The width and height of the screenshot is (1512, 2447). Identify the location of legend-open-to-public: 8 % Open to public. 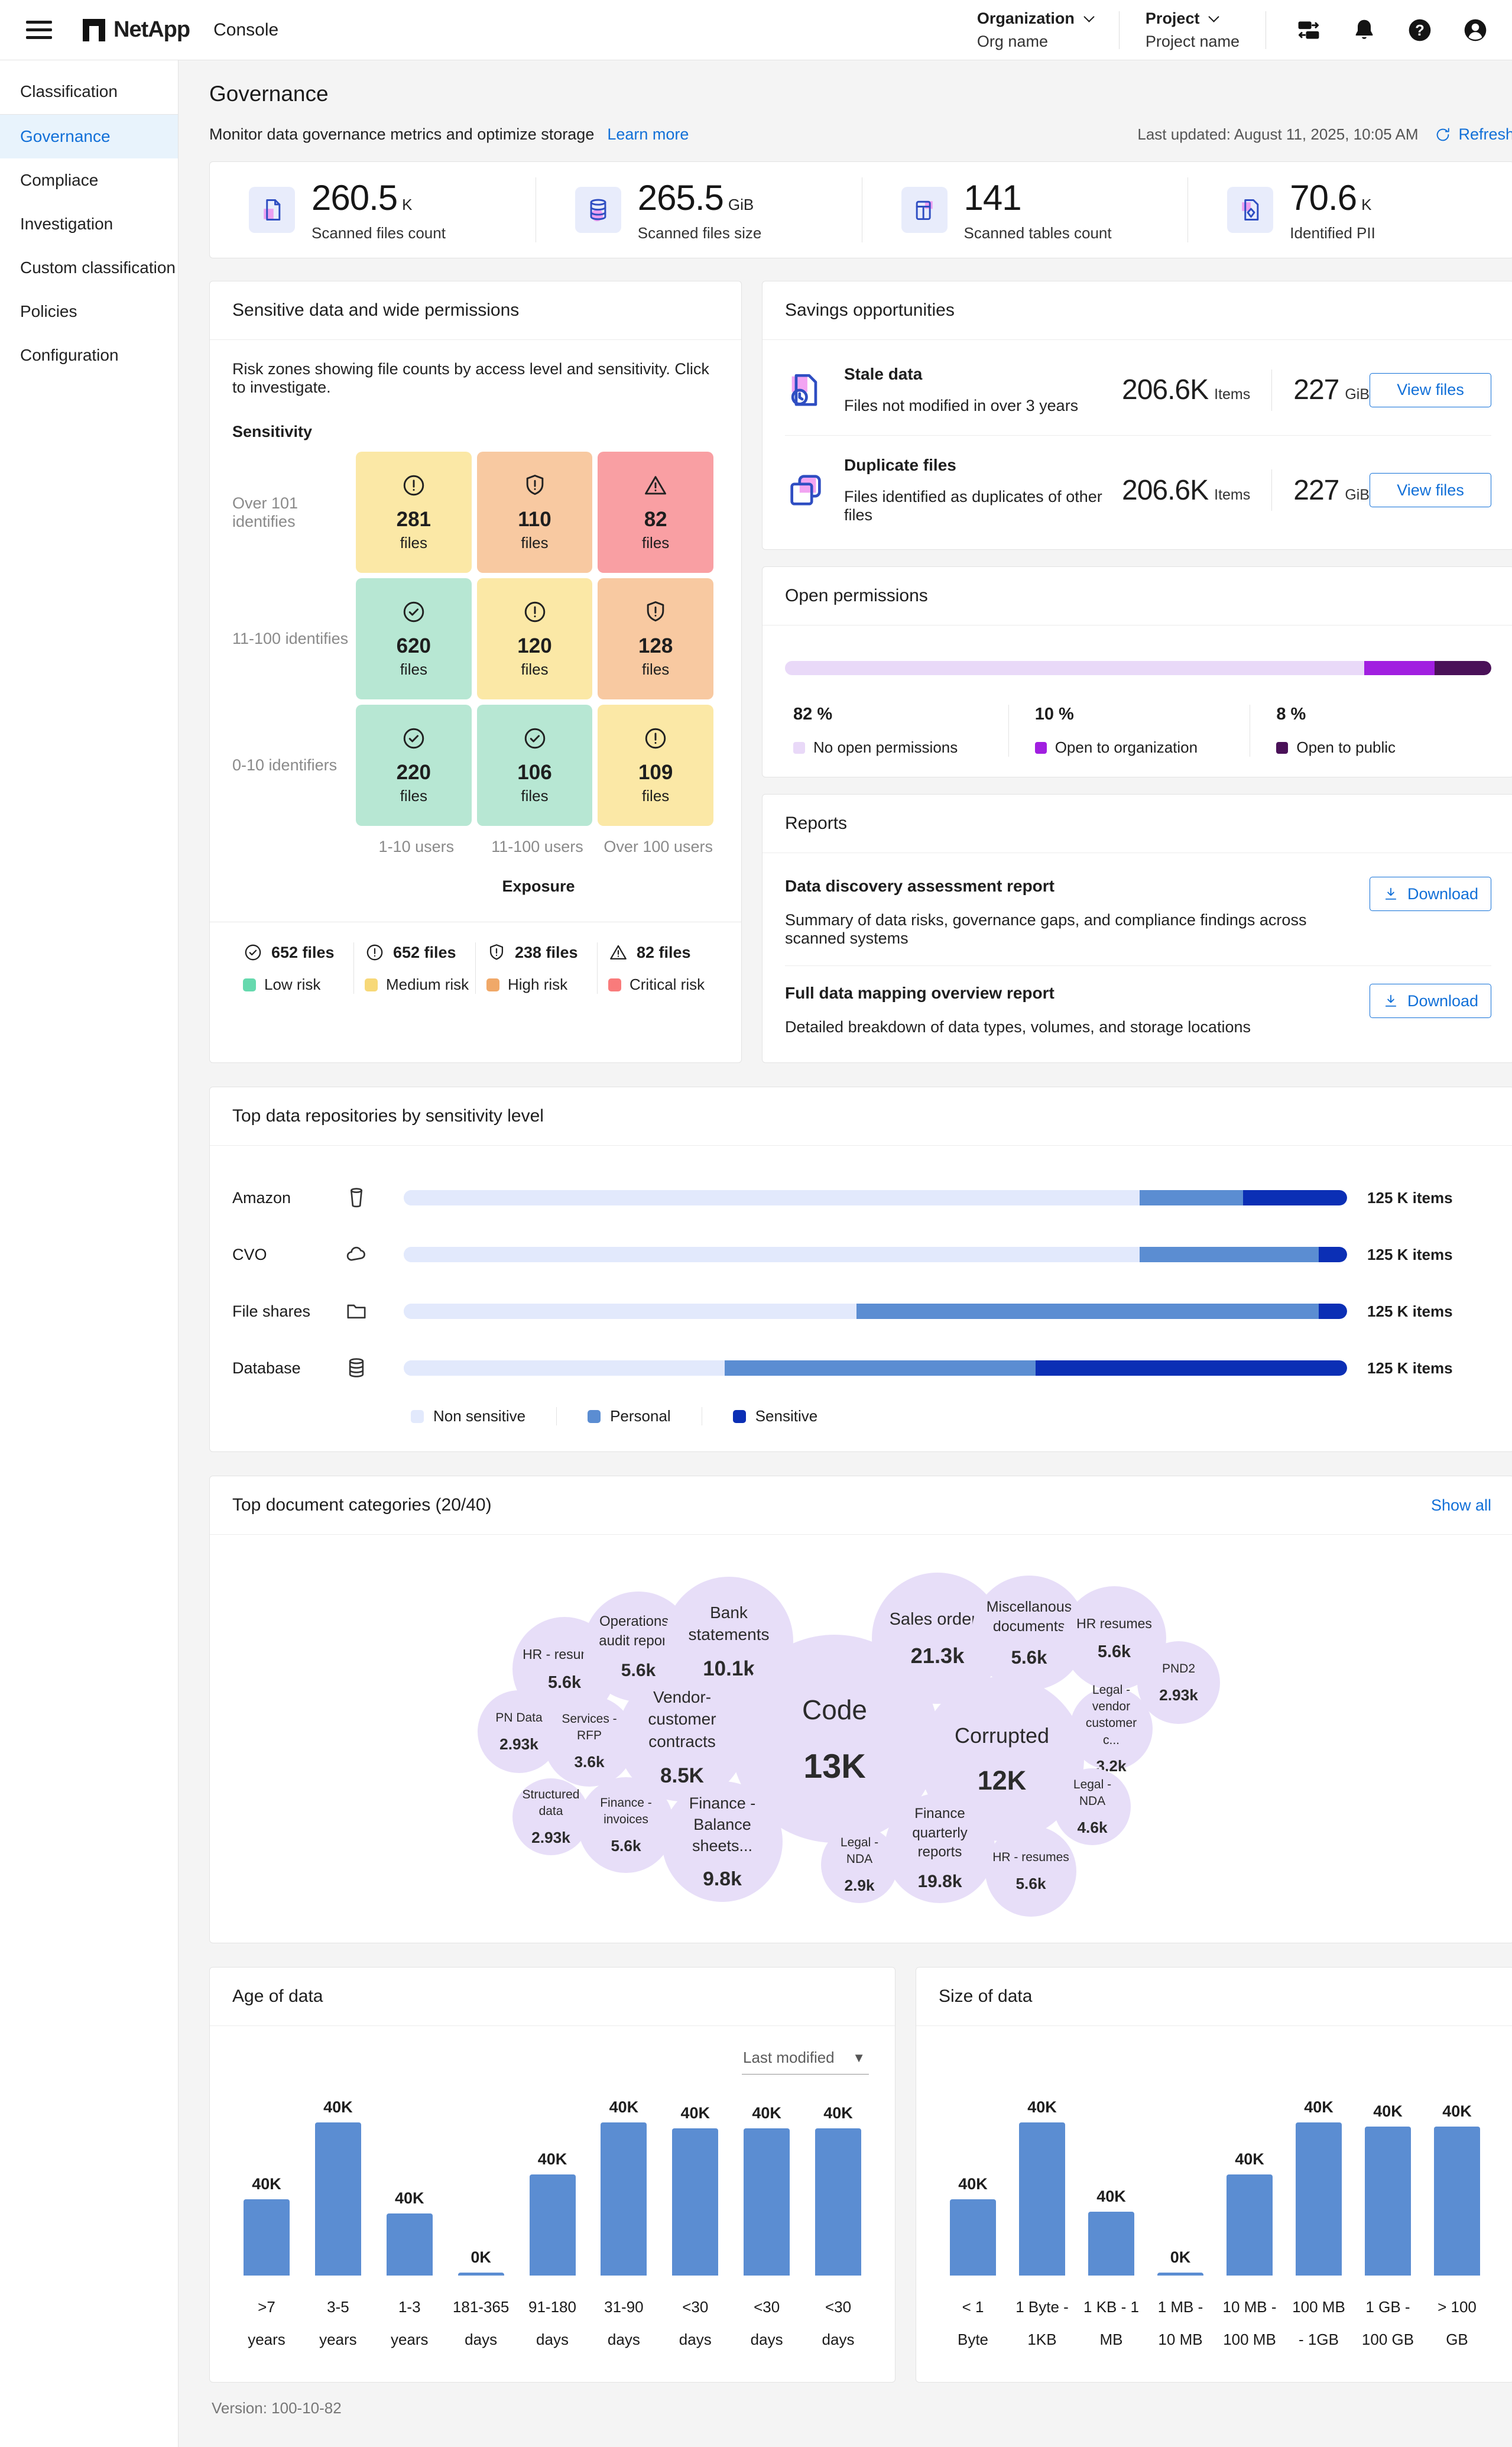
(1371, 731).